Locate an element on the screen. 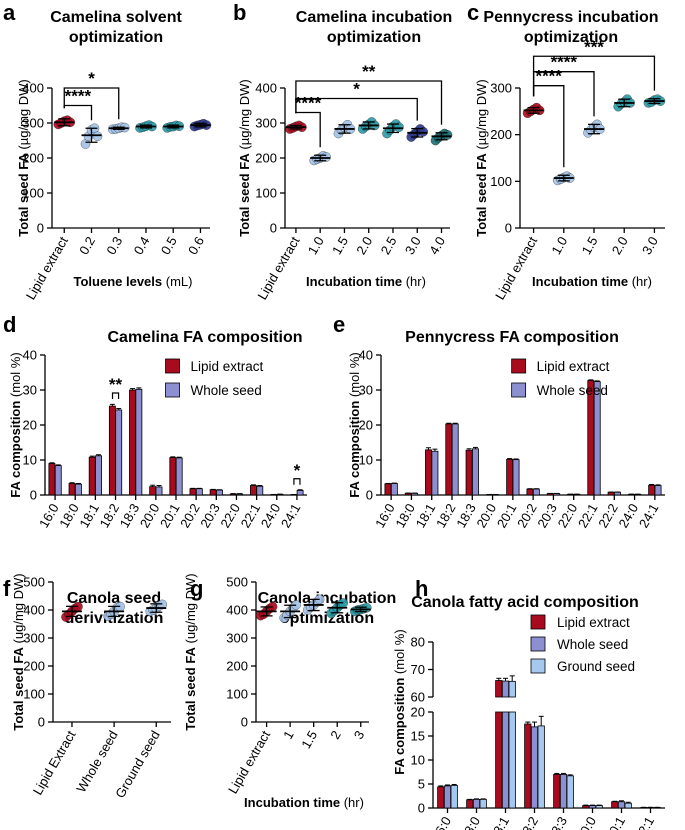 This screenshot has width=685, height=830. y-axis-label-main: FA composition is located at coordinates (15, 449).